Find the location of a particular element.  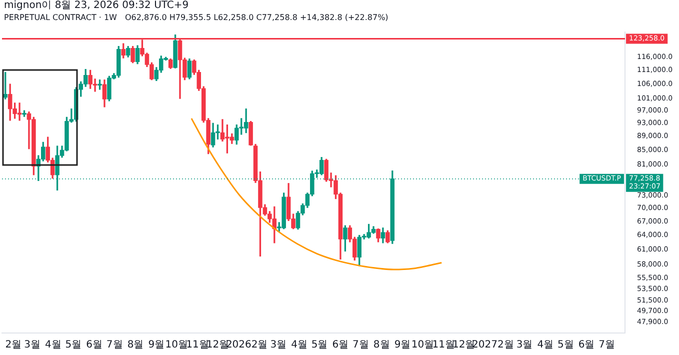

text: O62,876.0 H79,355.5 L62,258.0 C77,258.8 +14,382.8 (+22.87%) is located at coordinates (256, 17).